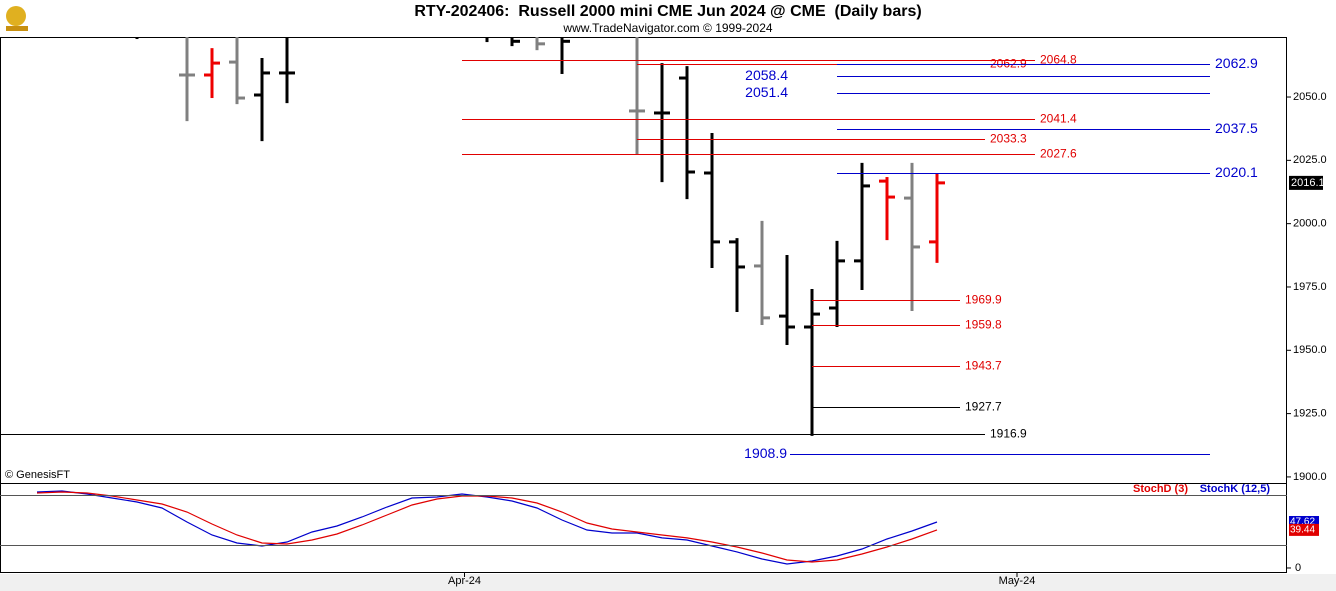 The width and height of the screenshot is (1336, 591). Describe the element at coordinates (1160, 489) in the screenshot. I see `legend-entry: StochD (3)` at that location.